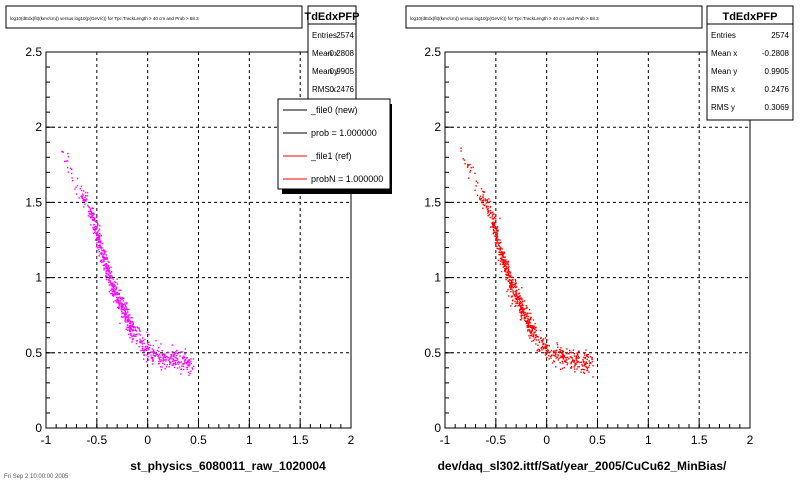  Describe the element at coordinates (750, 440) in the screenshot. I see `x-tick-label: 2` at that location.